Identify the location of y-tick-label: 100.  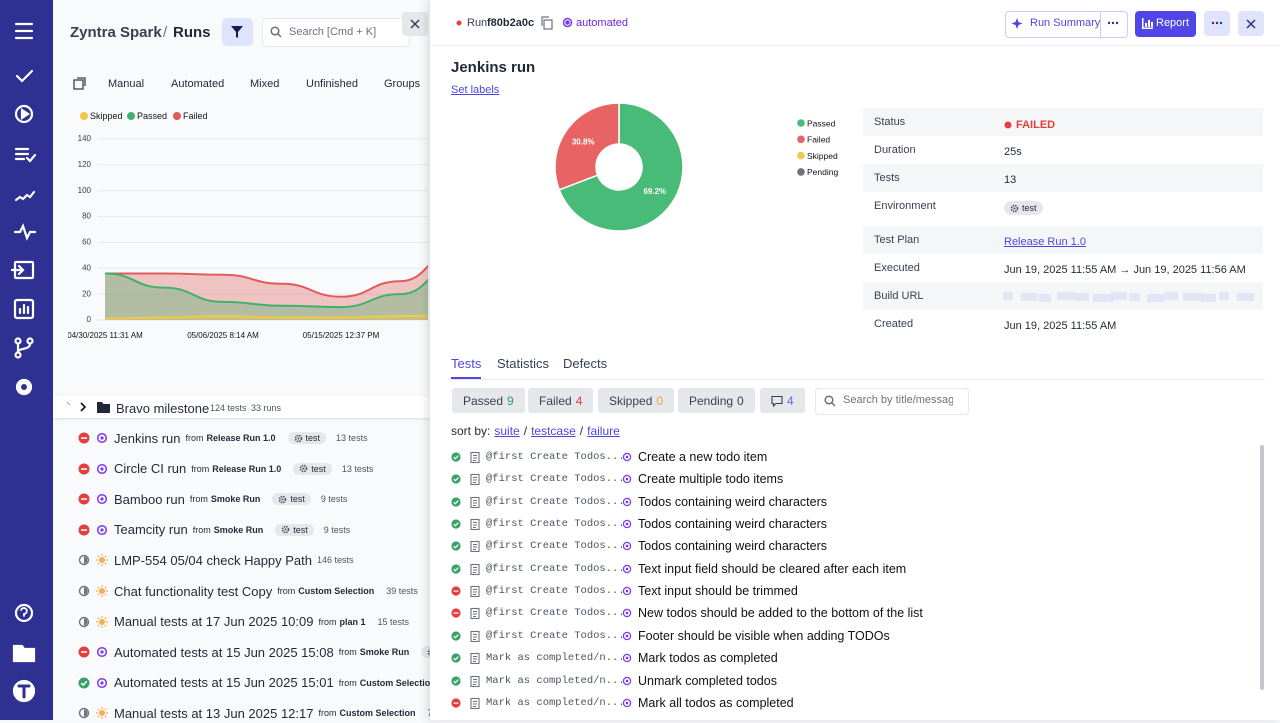
(85, 190).